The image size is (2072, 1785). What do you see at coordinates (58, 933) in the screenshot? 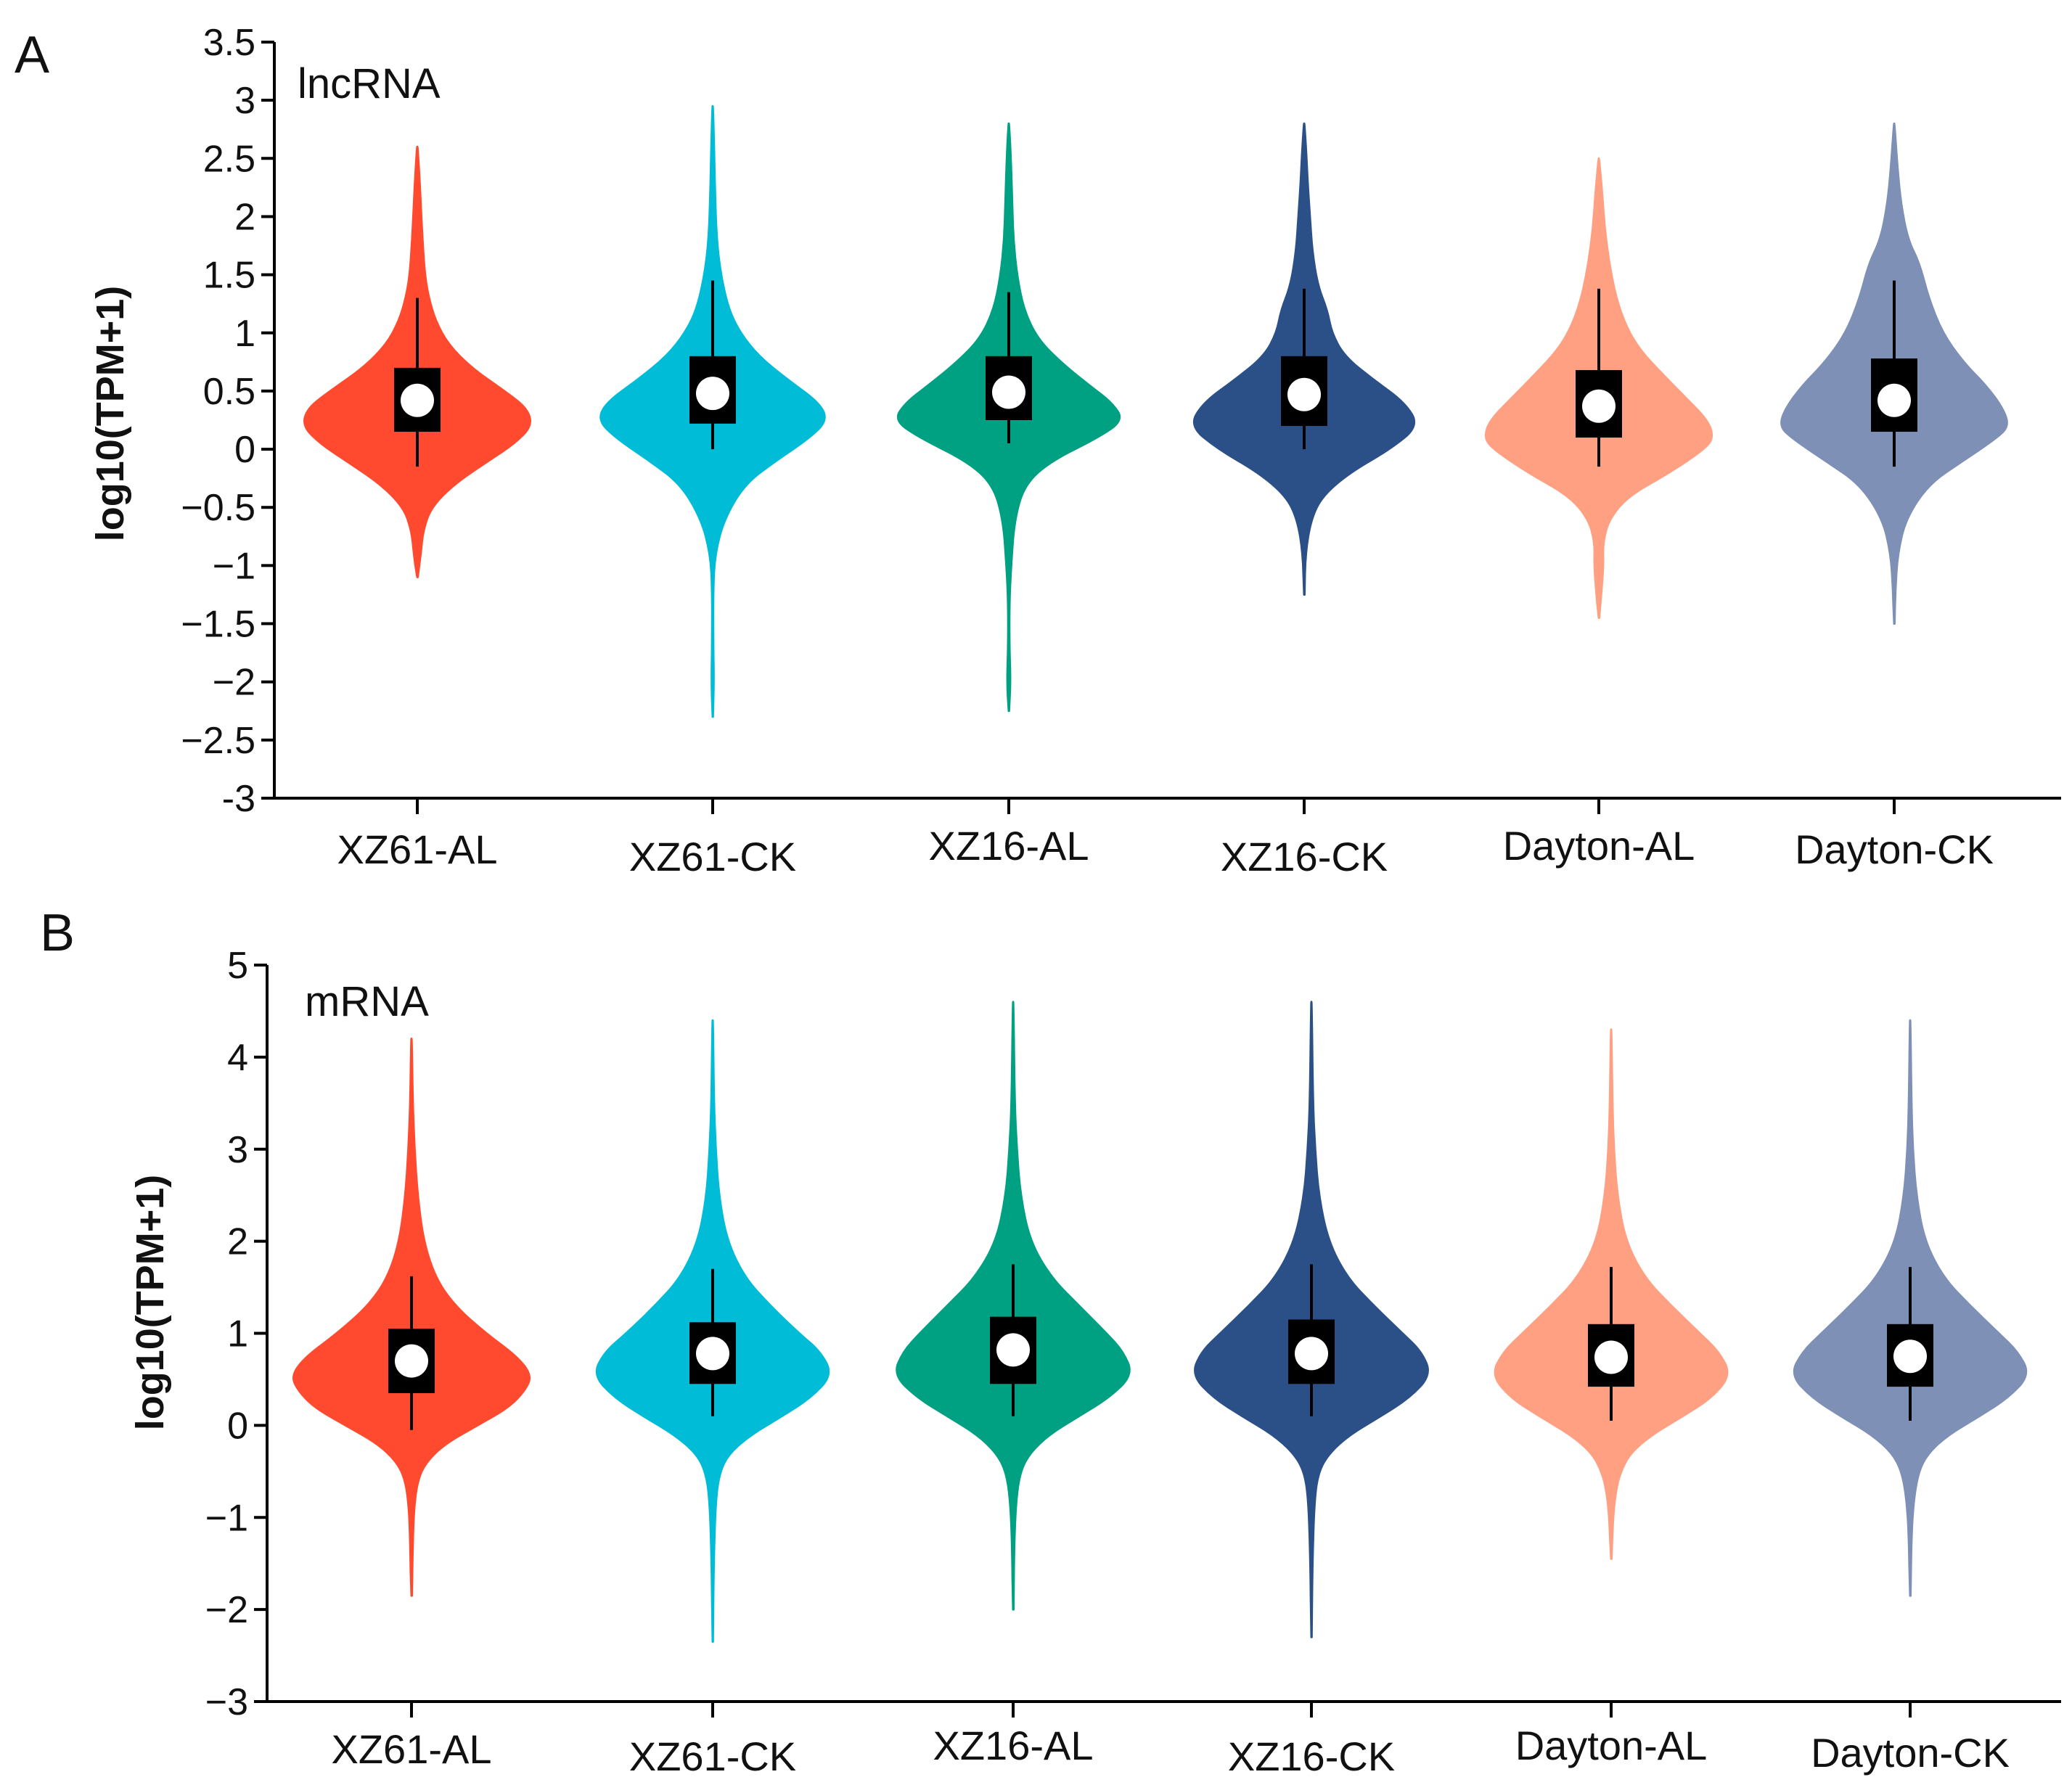
I see `panel-letter: B` at bounding box center [58, 933].